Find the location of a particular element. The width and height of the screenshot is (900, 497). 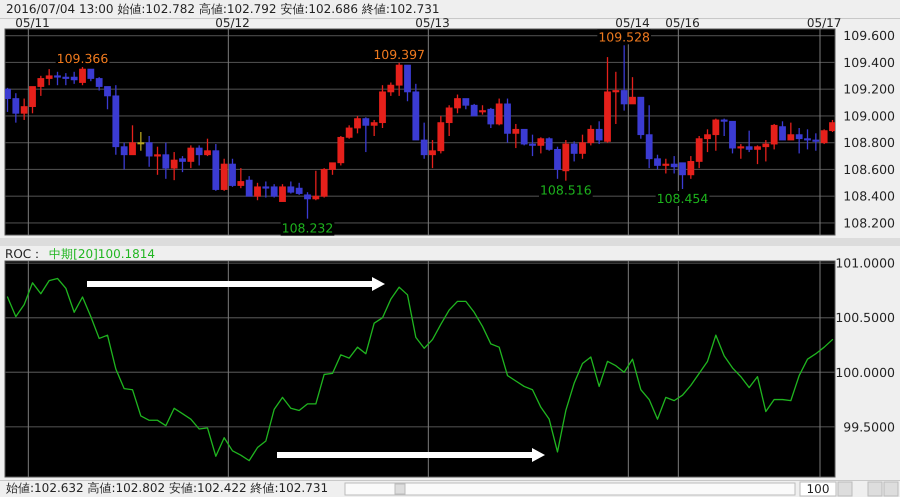

x-tick-label: 05/17 is located at coordinates (824, 23).